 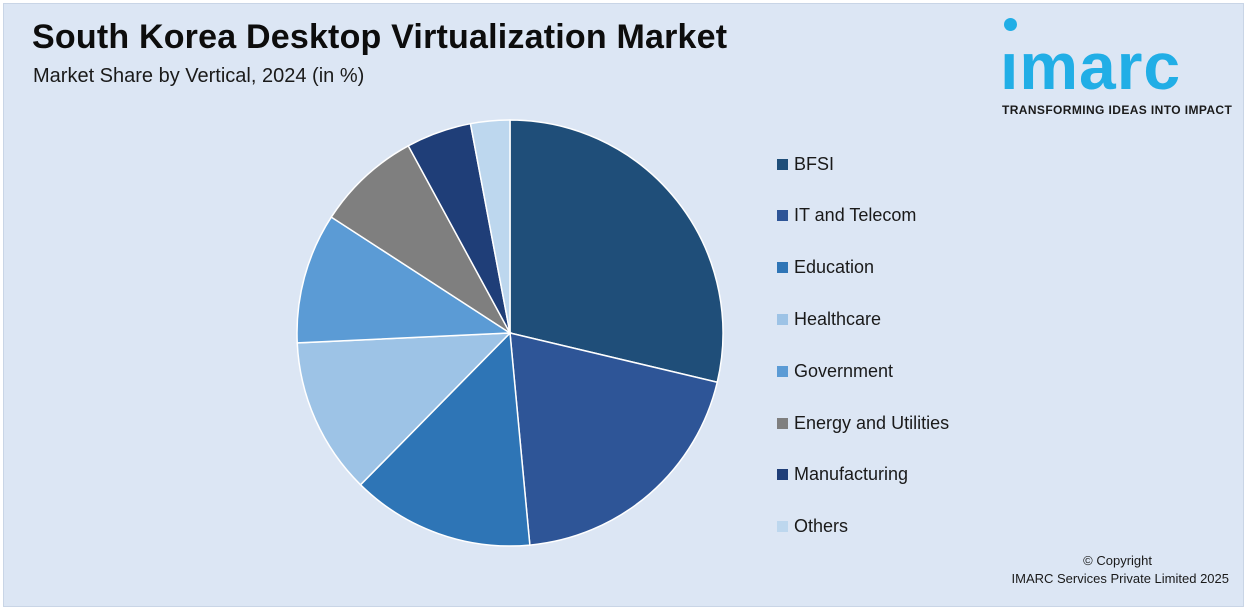 What do you see at coordinates (855, 215) in the screenshot?
I see `legend-label: IT and Telecom` at bounding box center [855, 215].